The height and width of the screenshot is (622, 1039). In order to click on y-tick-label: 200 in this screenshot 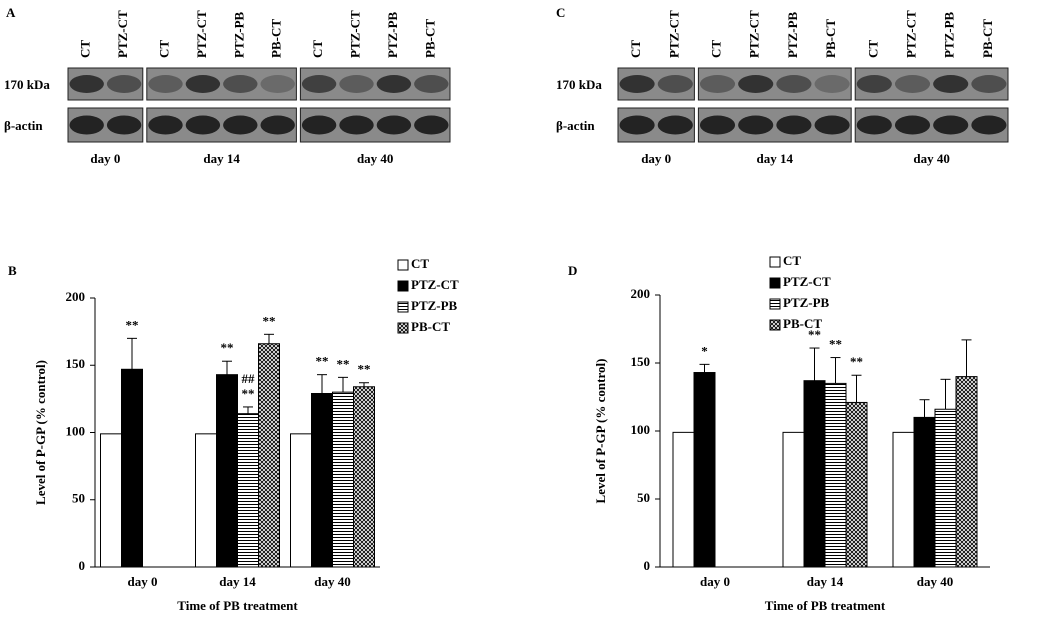, I will do `click(641, 293)`.